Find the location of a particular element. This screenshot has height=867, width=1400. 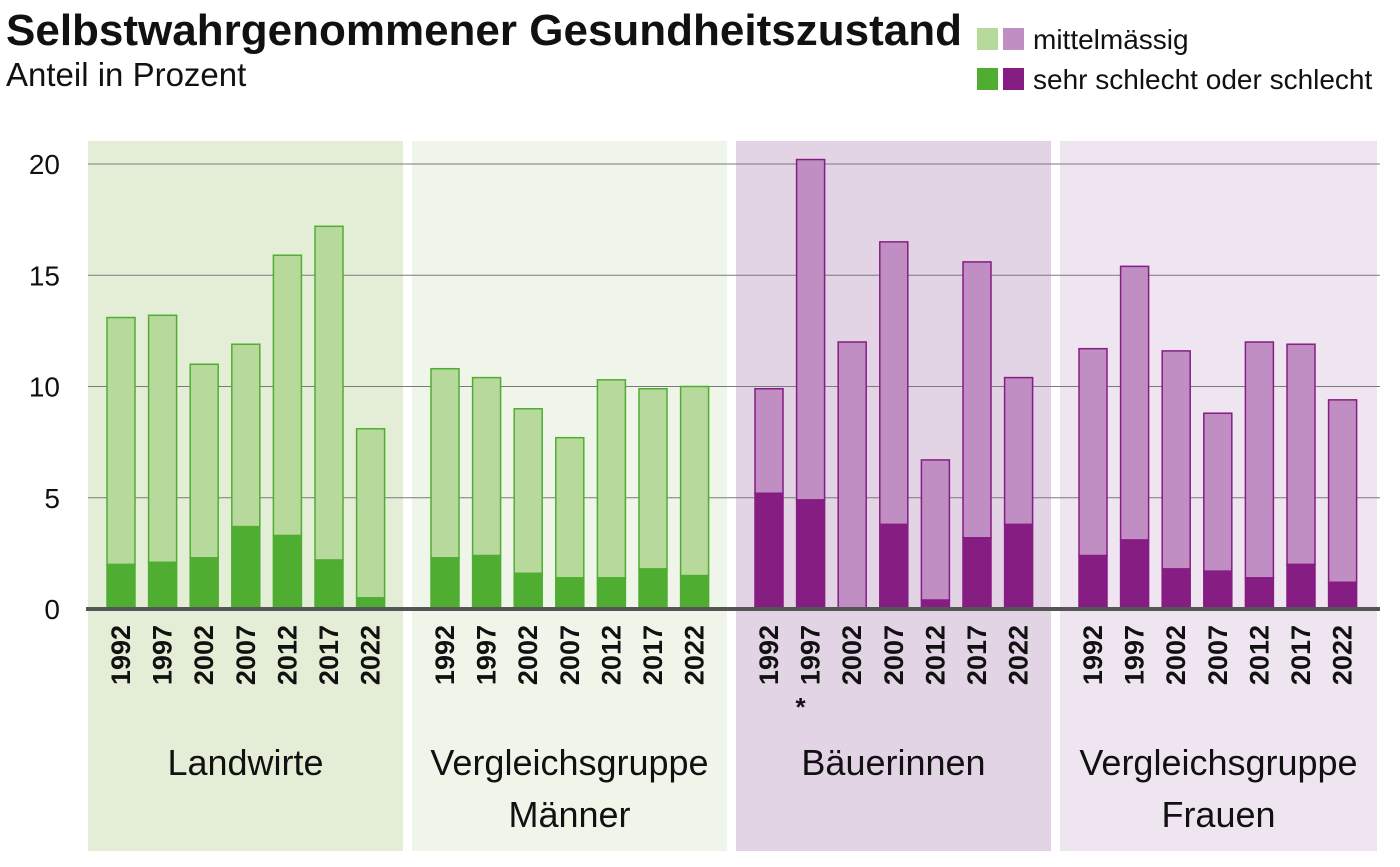

y-tick-label-5: 5 is located at coordinates (52, 498).